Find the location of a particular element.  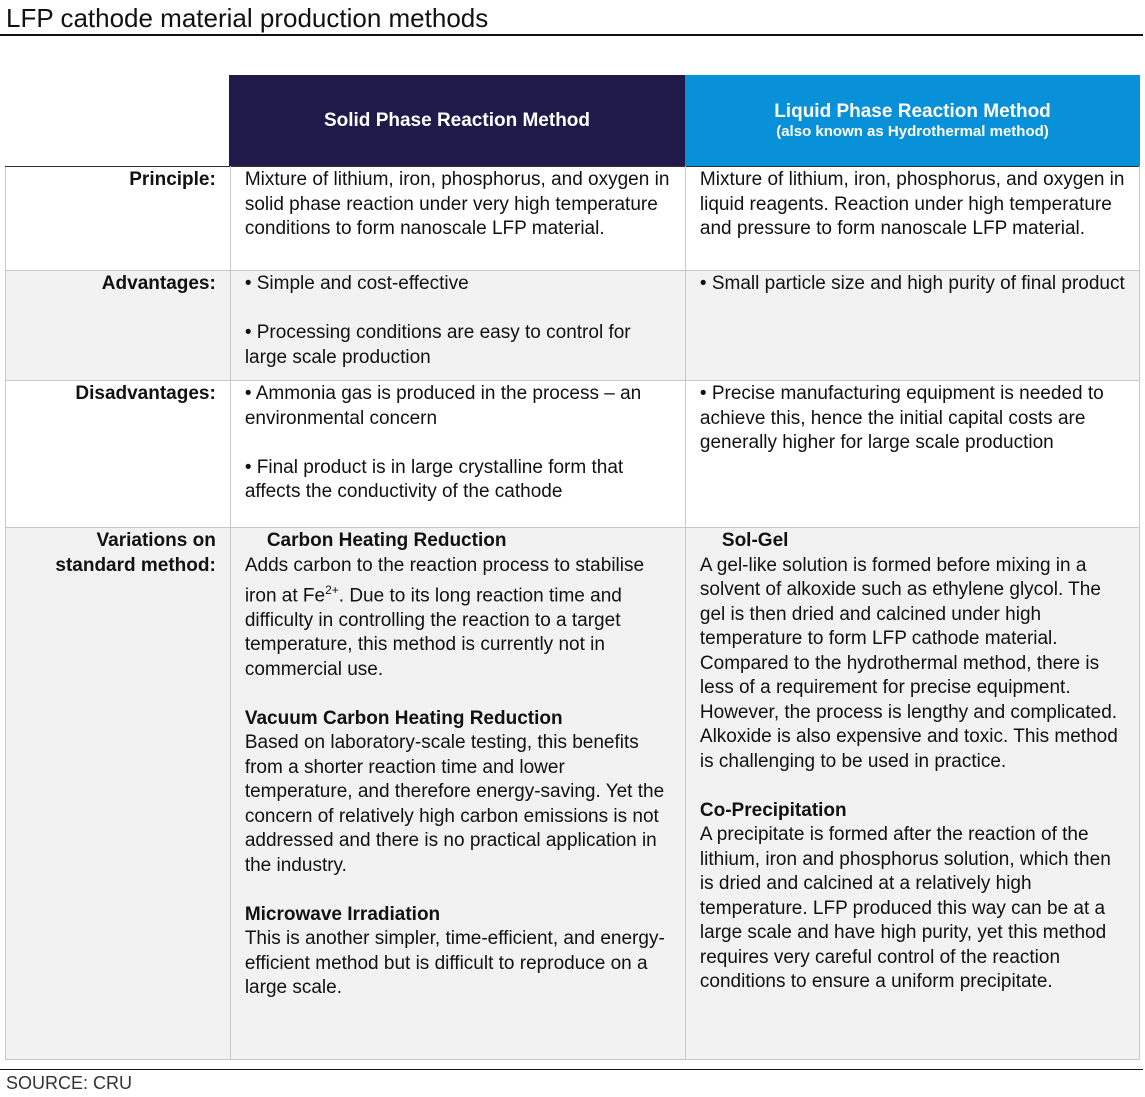

bullet: • Simple and cost-effective is located at coordinates (356, 283).